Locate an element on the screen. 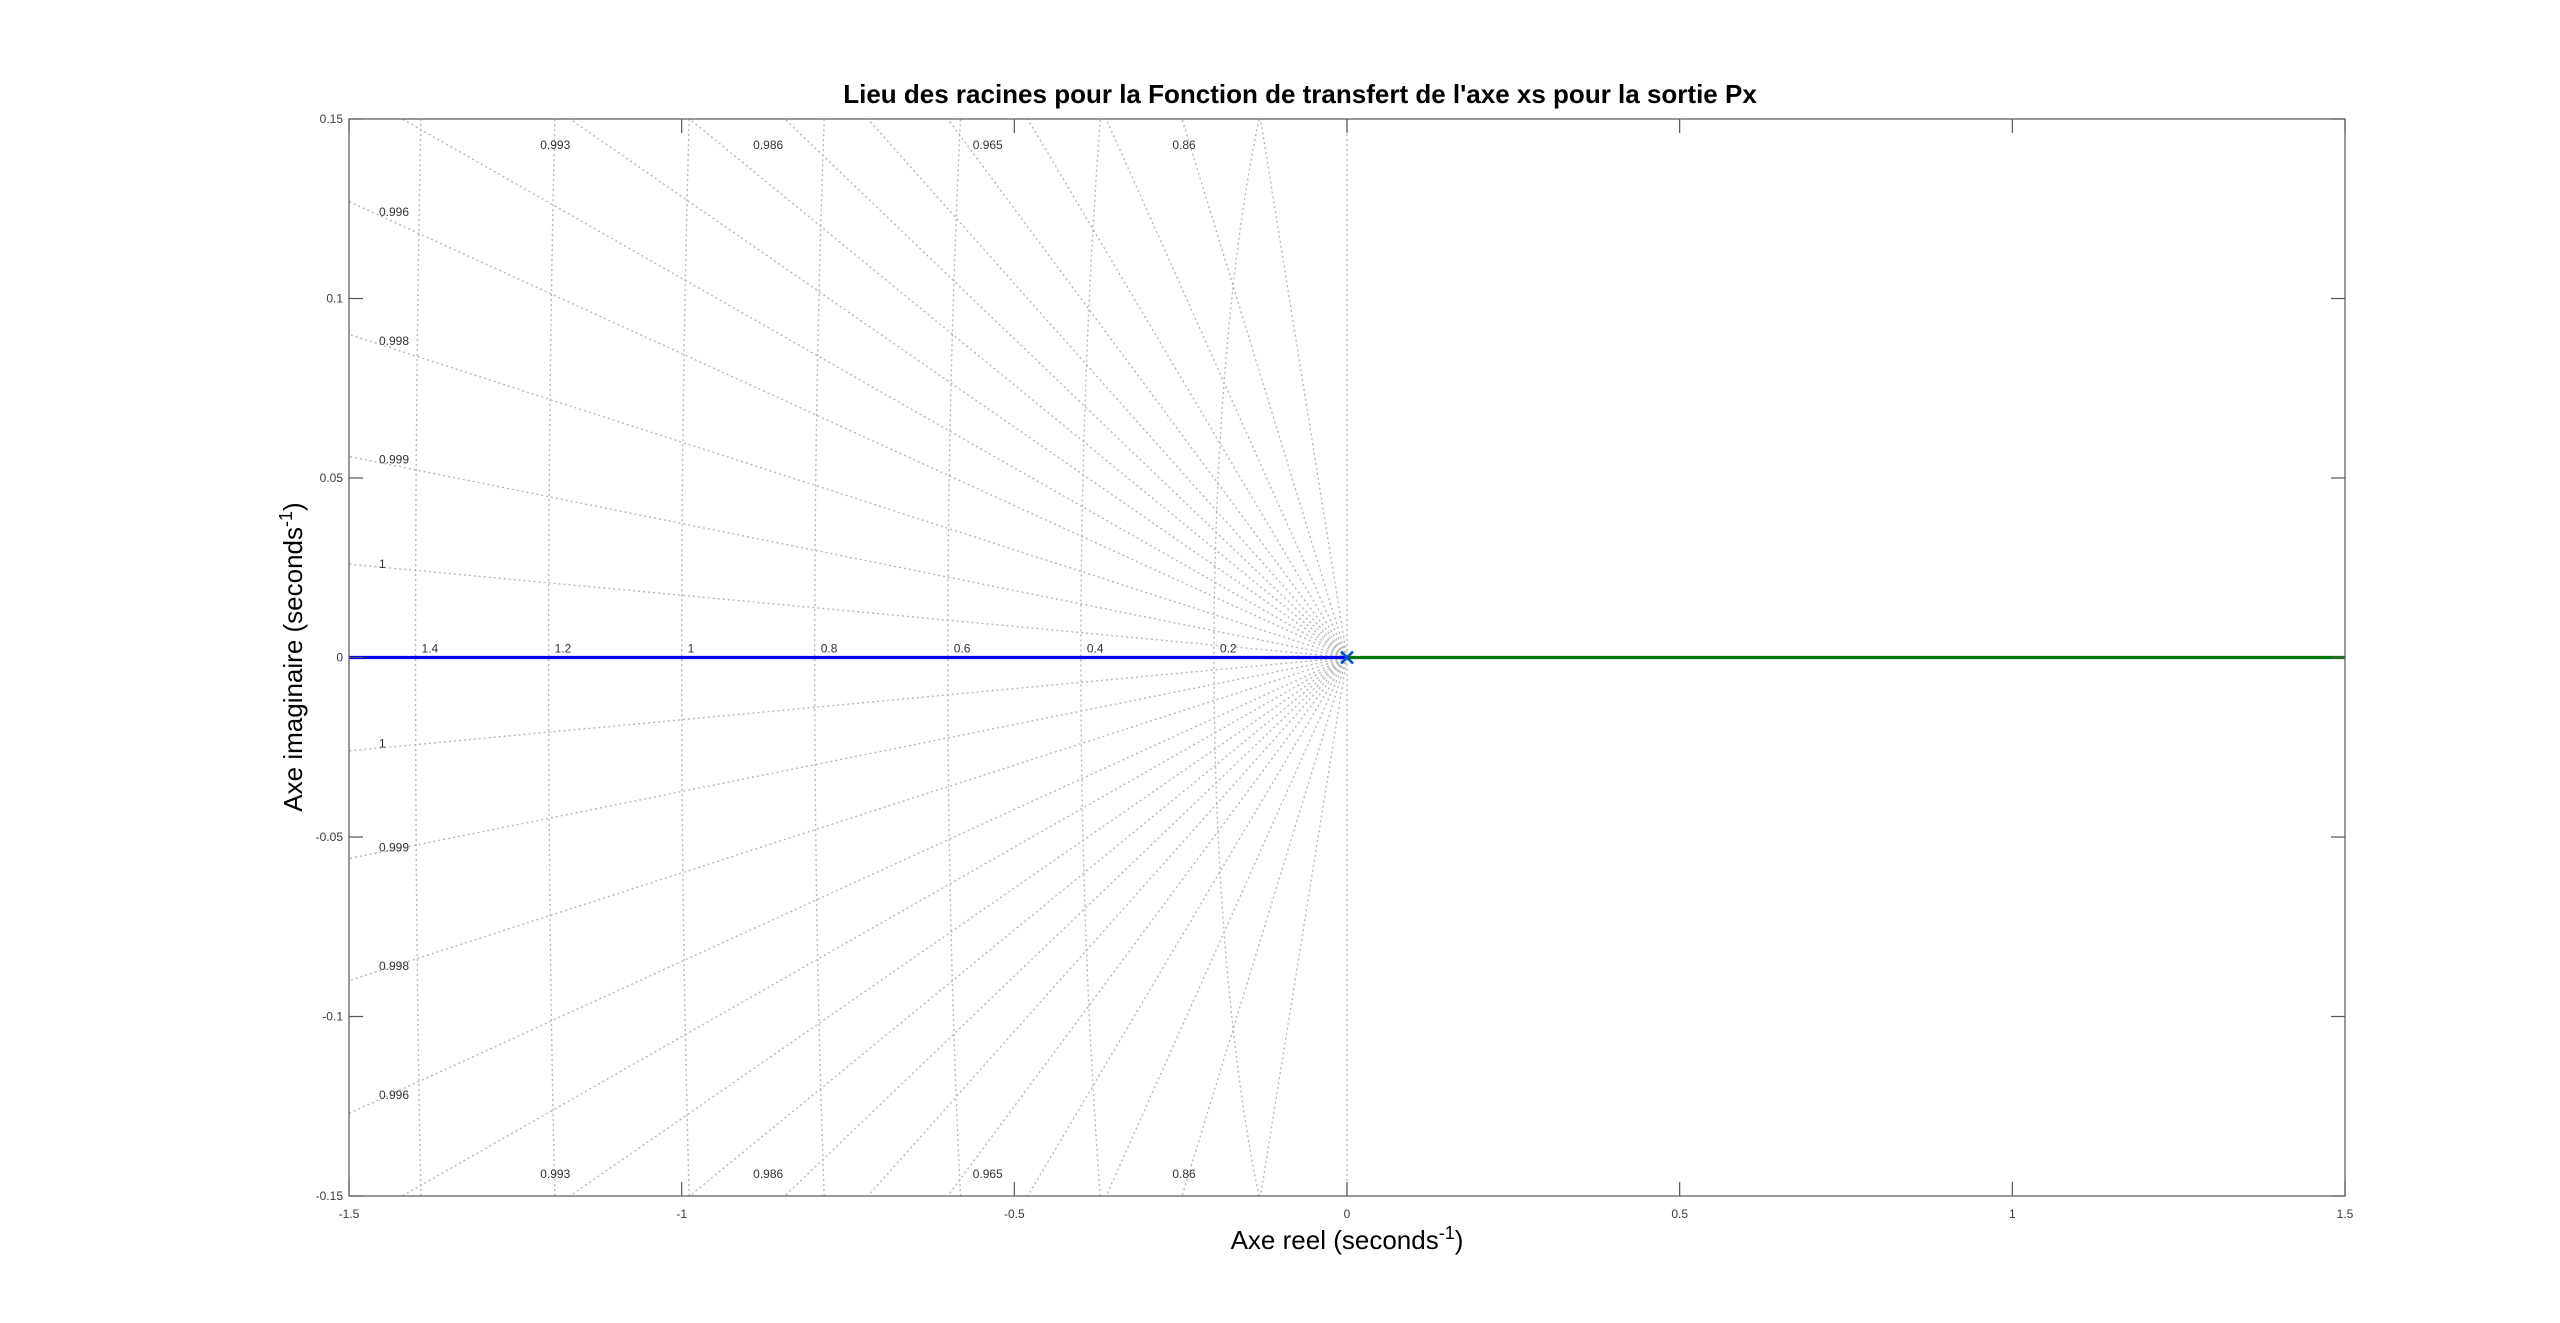 This screenshot has height=1323, width=2560. frequency-label: 1.2 is located at coordinates (563, 649).